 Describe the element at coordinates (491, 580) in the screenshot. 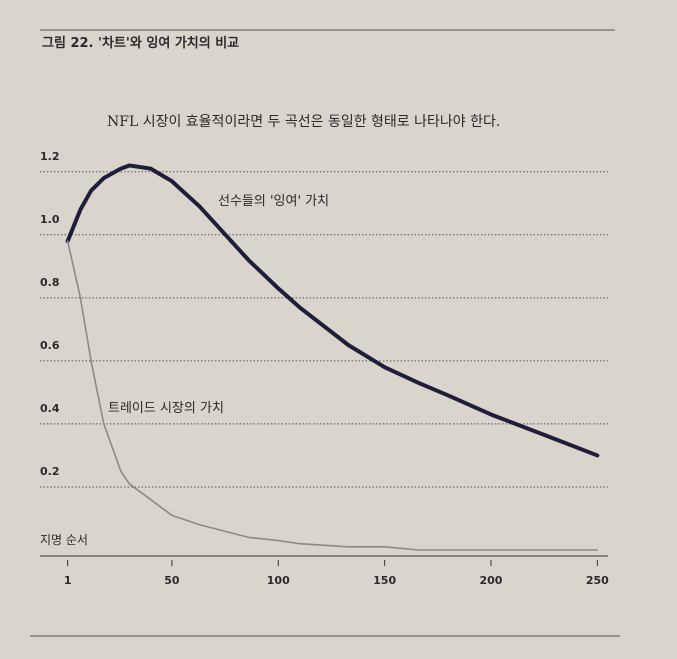

I see `x-tick-label: 200` at that location.